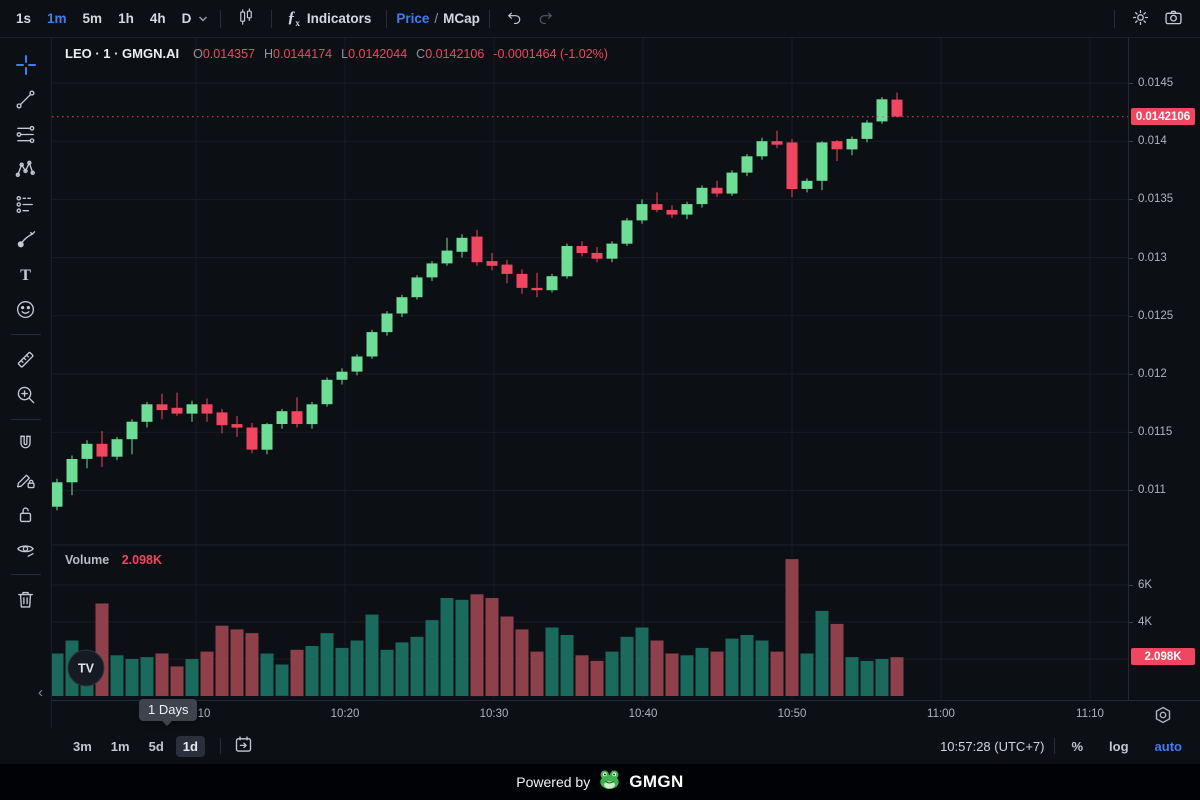  I want to click on price-axis-label: 0.012, so click(1152, 374).